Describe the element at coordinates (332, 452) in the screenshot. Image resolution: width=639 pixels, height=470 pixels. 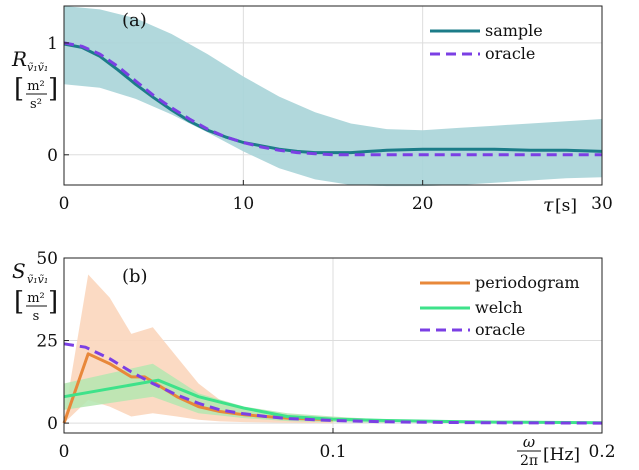
I see `b-xtick-label-1: 0.1` at that location.